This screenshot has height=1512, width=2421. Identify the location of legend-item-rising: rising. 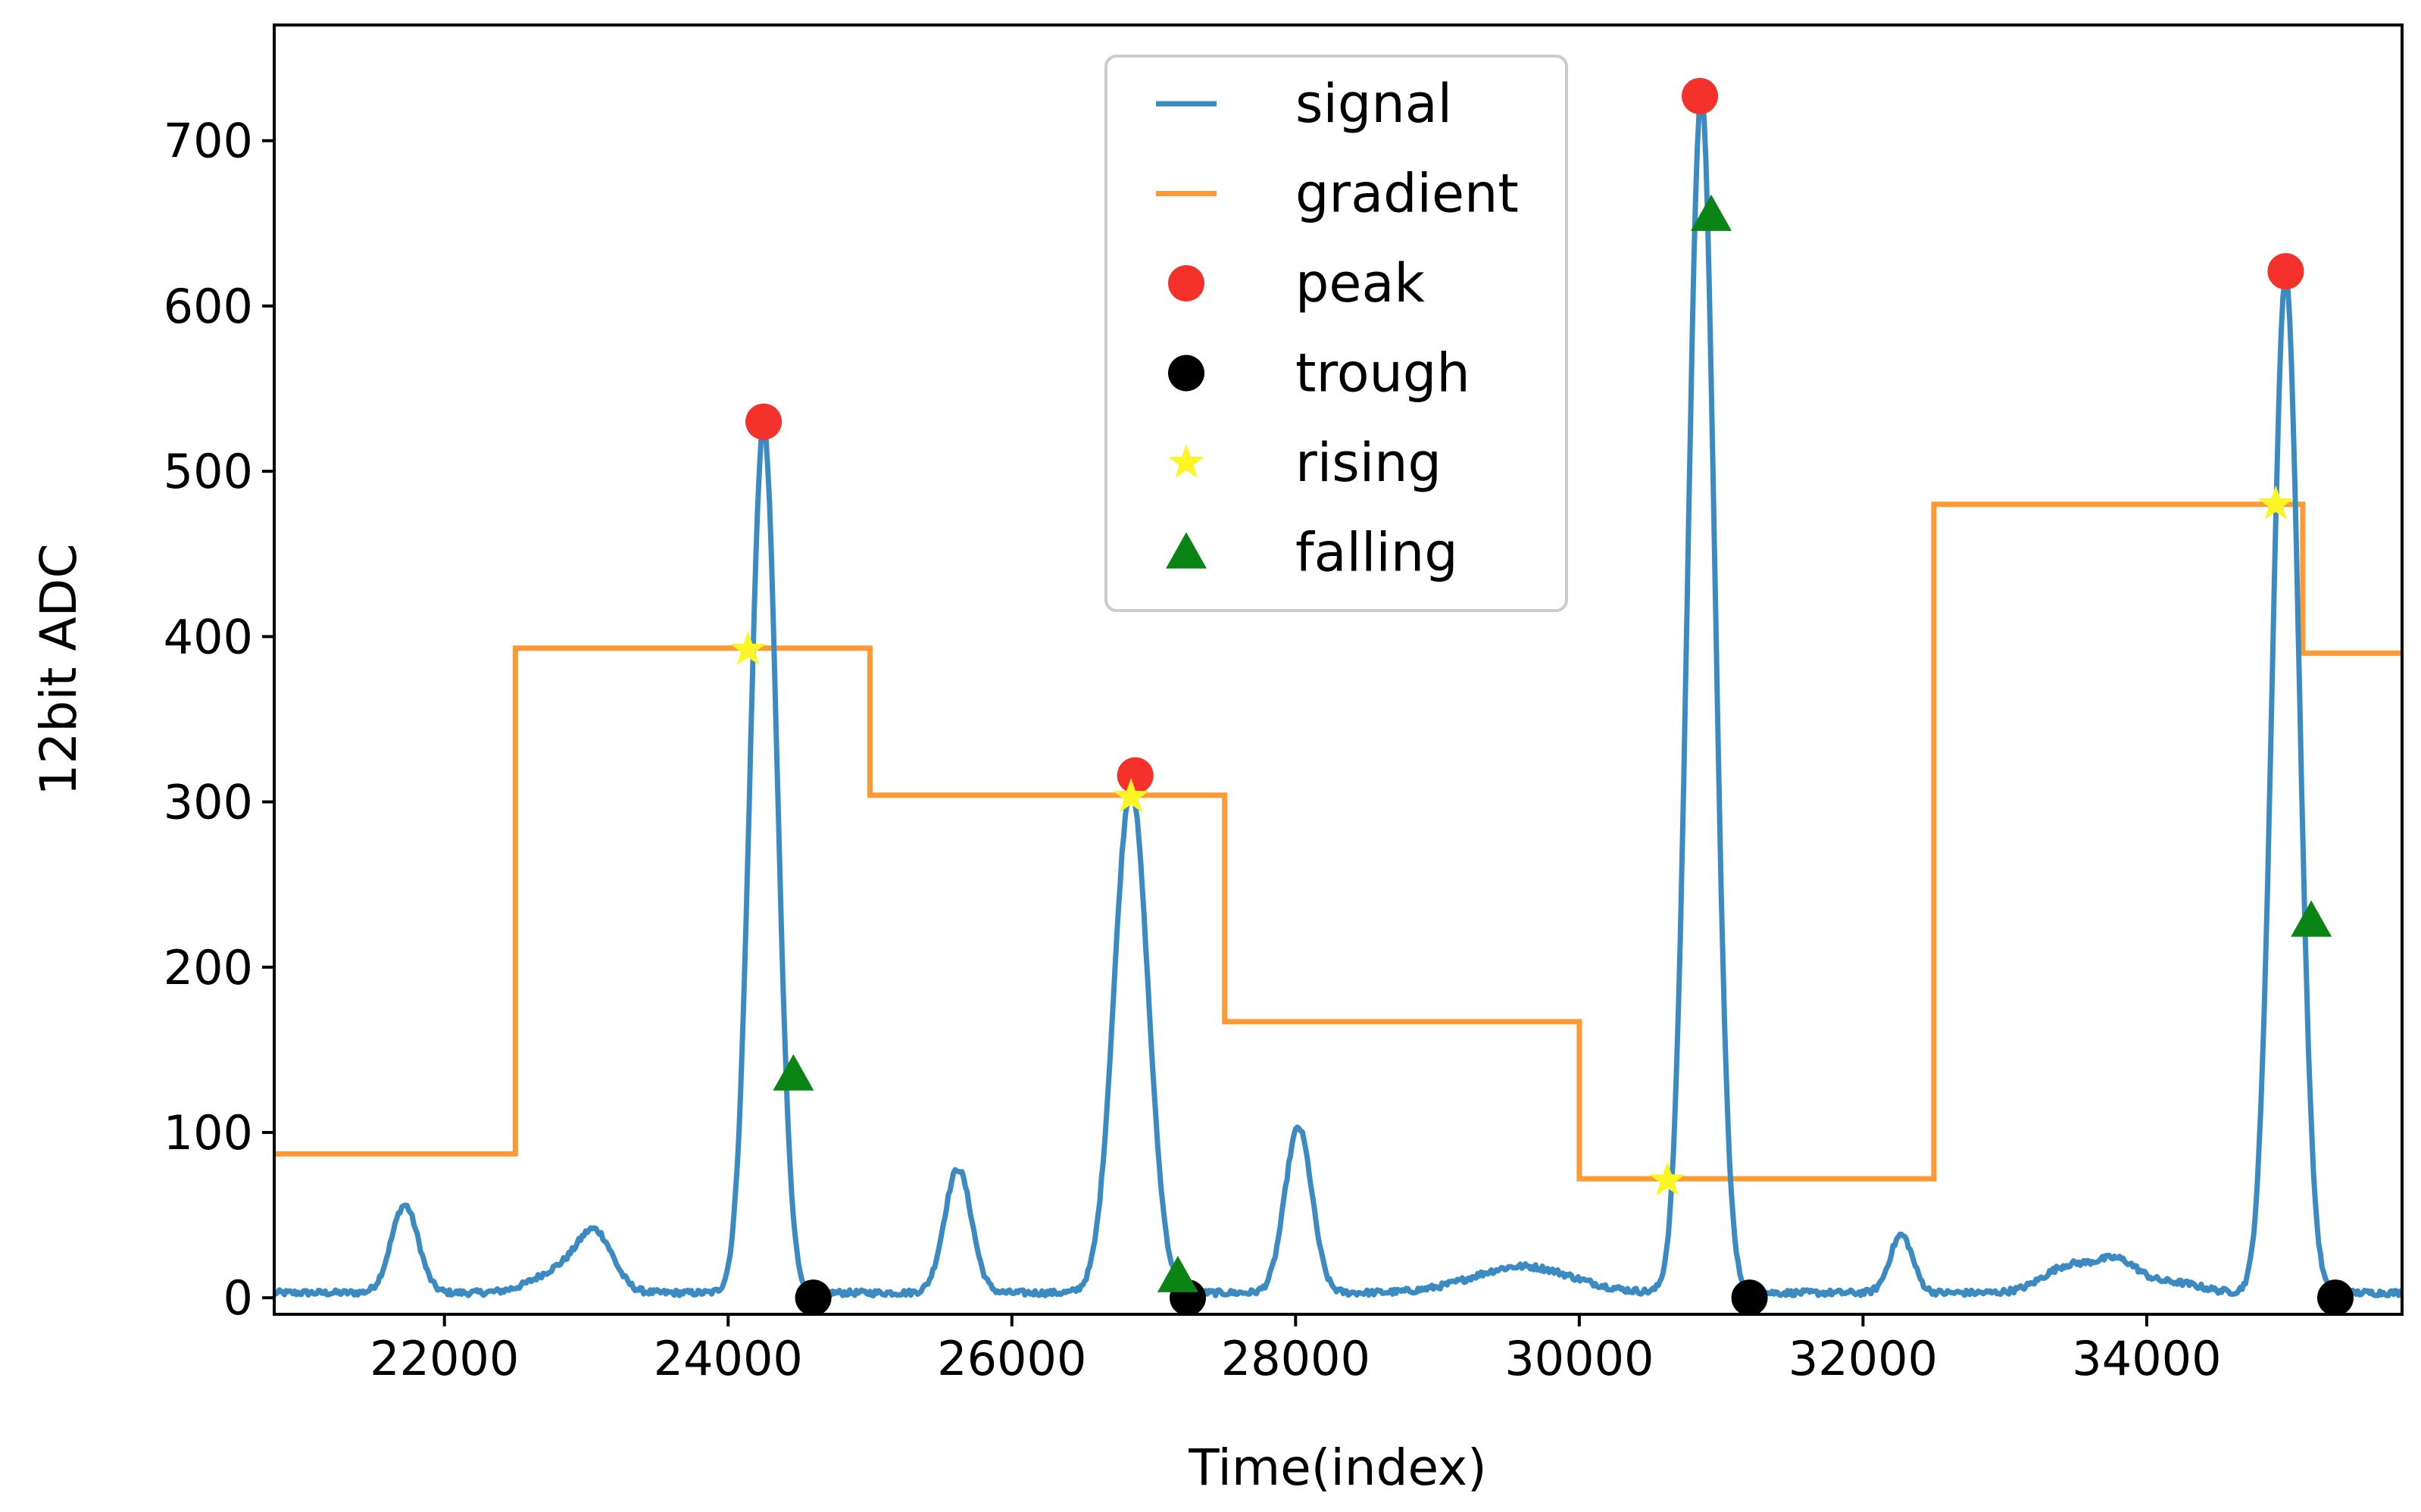
(1305, 463).